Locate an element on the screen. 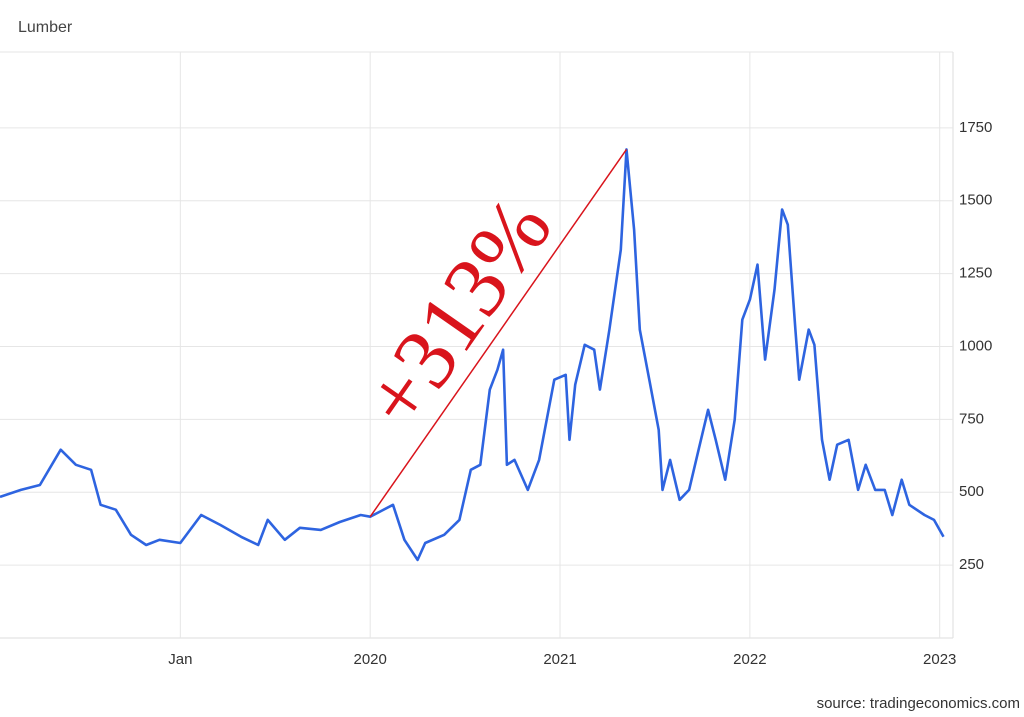  annotation-line is located at coordinates (498, 333).